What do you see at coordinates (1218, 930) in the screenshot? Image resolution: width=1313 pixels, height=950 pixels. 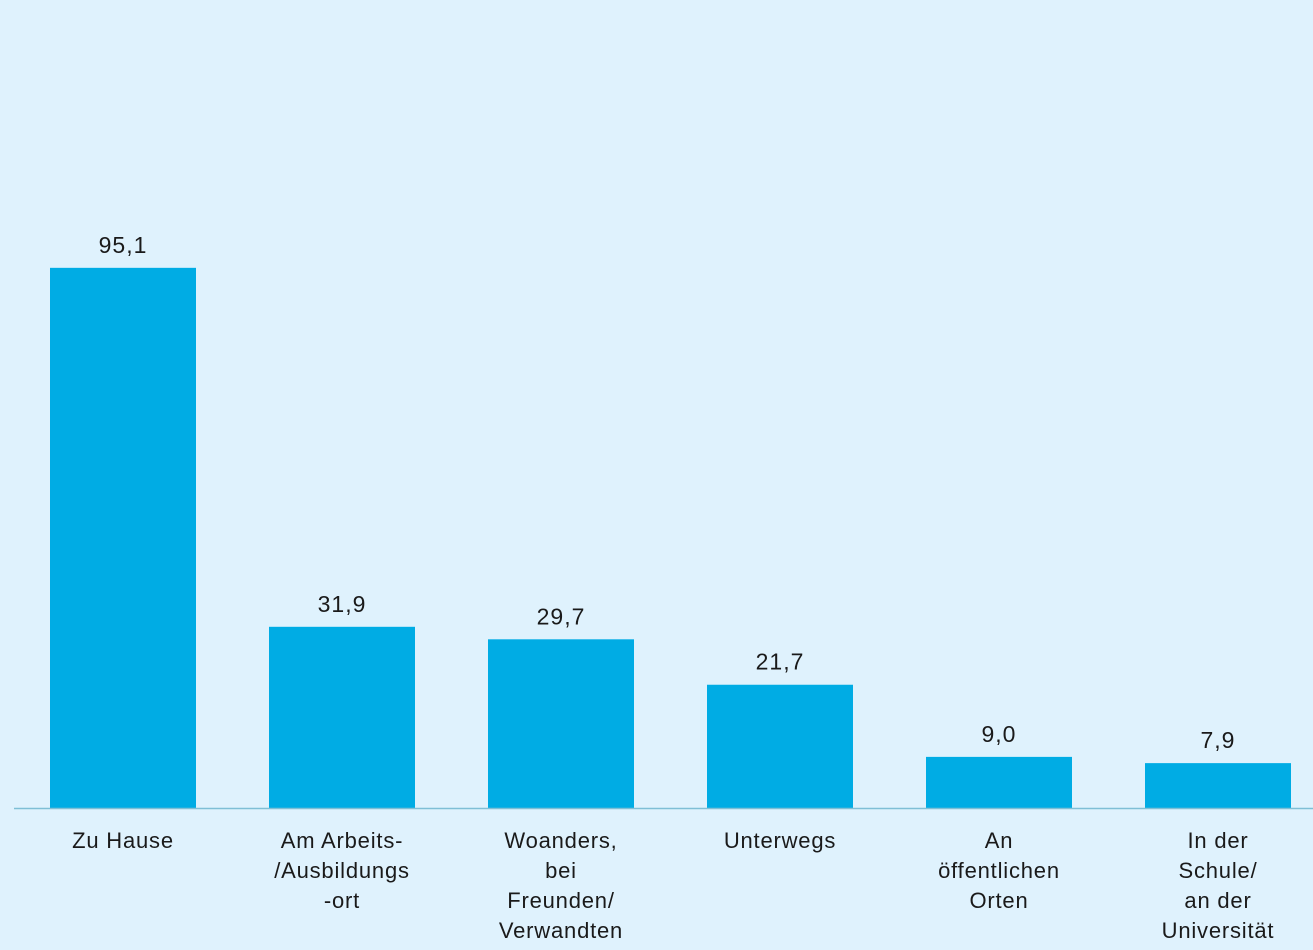 I see `category-label-line: Universität` at bounding box center [1218, 930].